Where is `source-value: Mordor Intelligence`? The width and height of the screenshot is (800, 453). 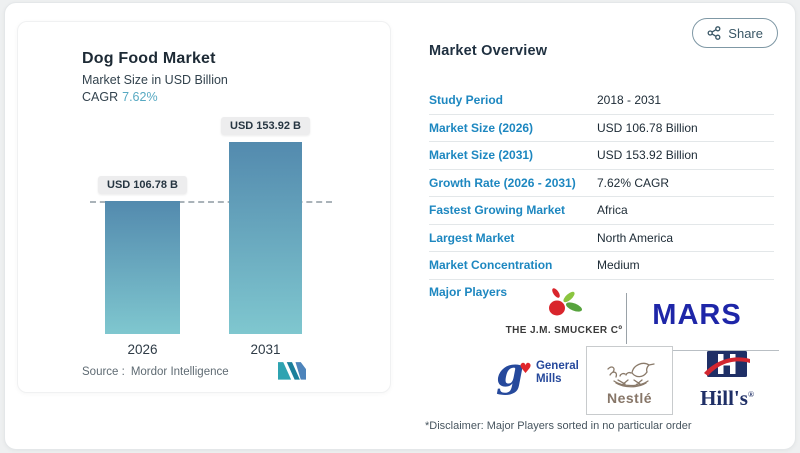 source-value: Mordor Intelligence is located at coordinates (179, 372).